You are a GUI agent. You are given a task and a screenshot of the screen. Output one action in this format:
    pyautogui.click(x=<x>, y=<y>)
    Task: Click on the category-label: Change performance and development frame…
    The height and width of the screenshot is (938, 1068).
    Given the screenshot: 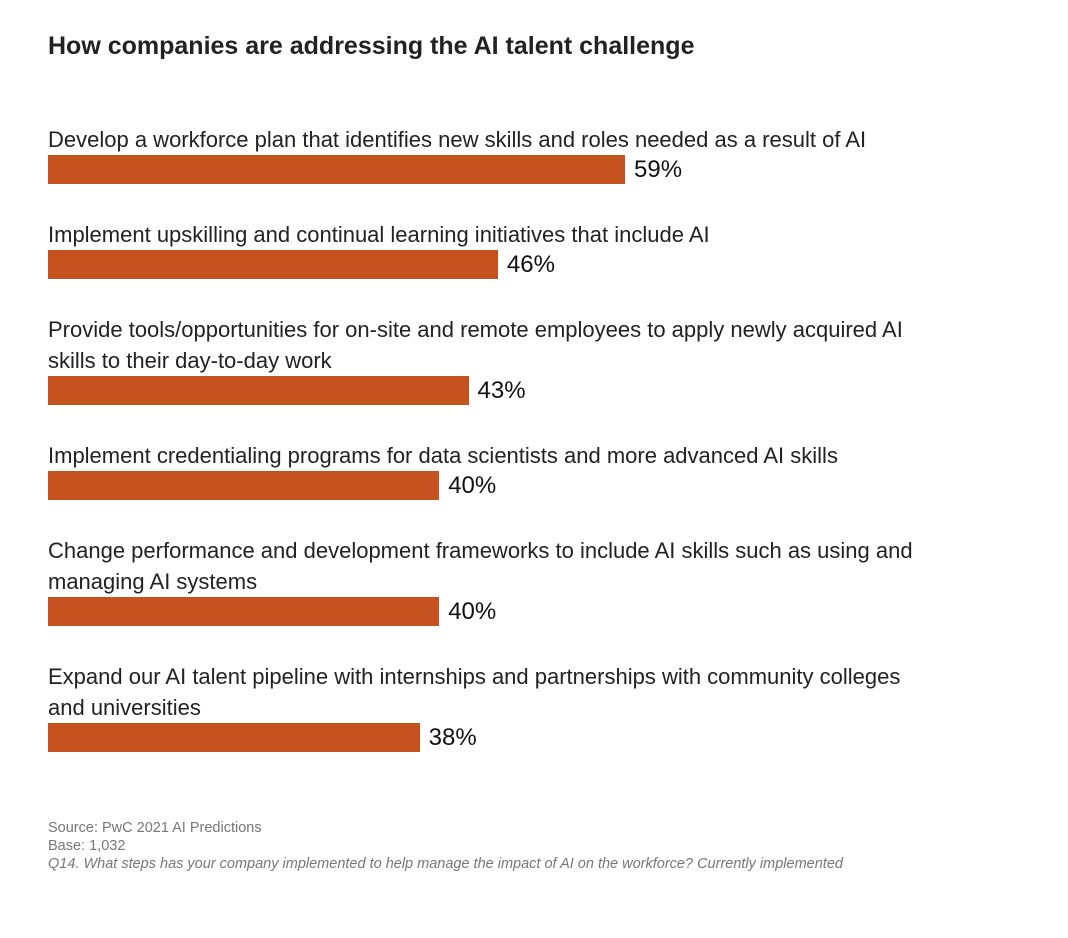 What is the action you would take?
    pyautogui.click(x=480, y=550)
    